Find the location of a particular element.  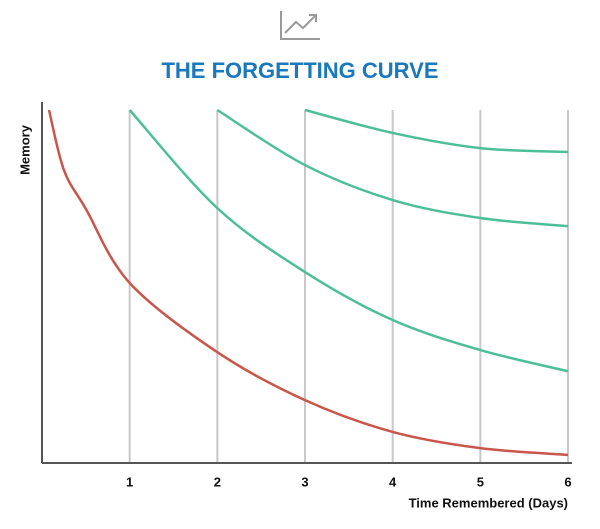

x-tick-label: 4 is located at coordinates (393, 481).